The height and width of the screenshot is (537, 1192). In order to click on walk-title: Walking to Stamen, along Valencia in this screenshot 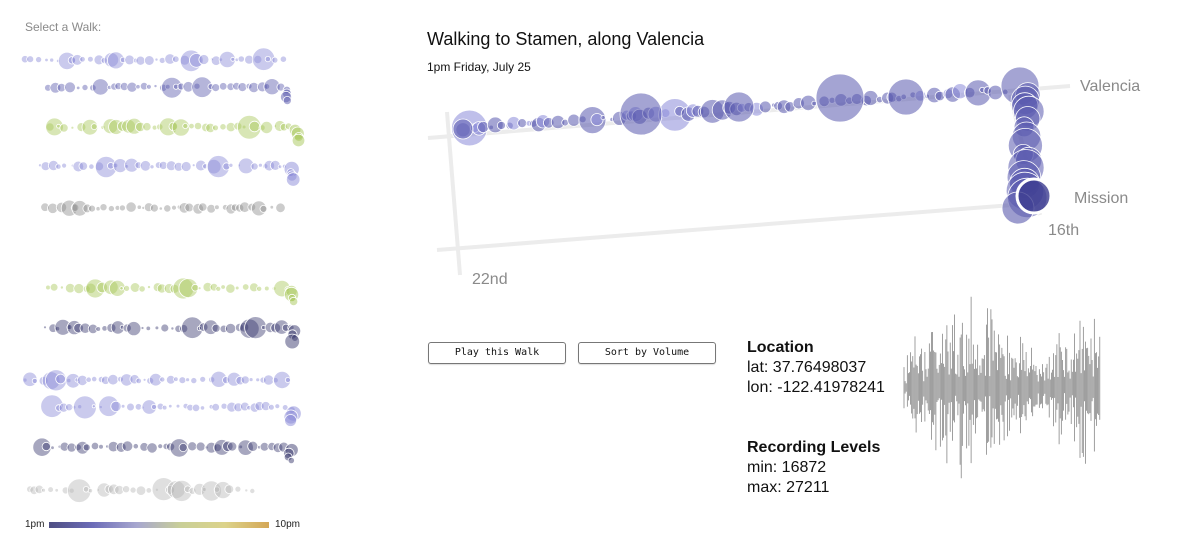, I will do `click(566, 39)`.